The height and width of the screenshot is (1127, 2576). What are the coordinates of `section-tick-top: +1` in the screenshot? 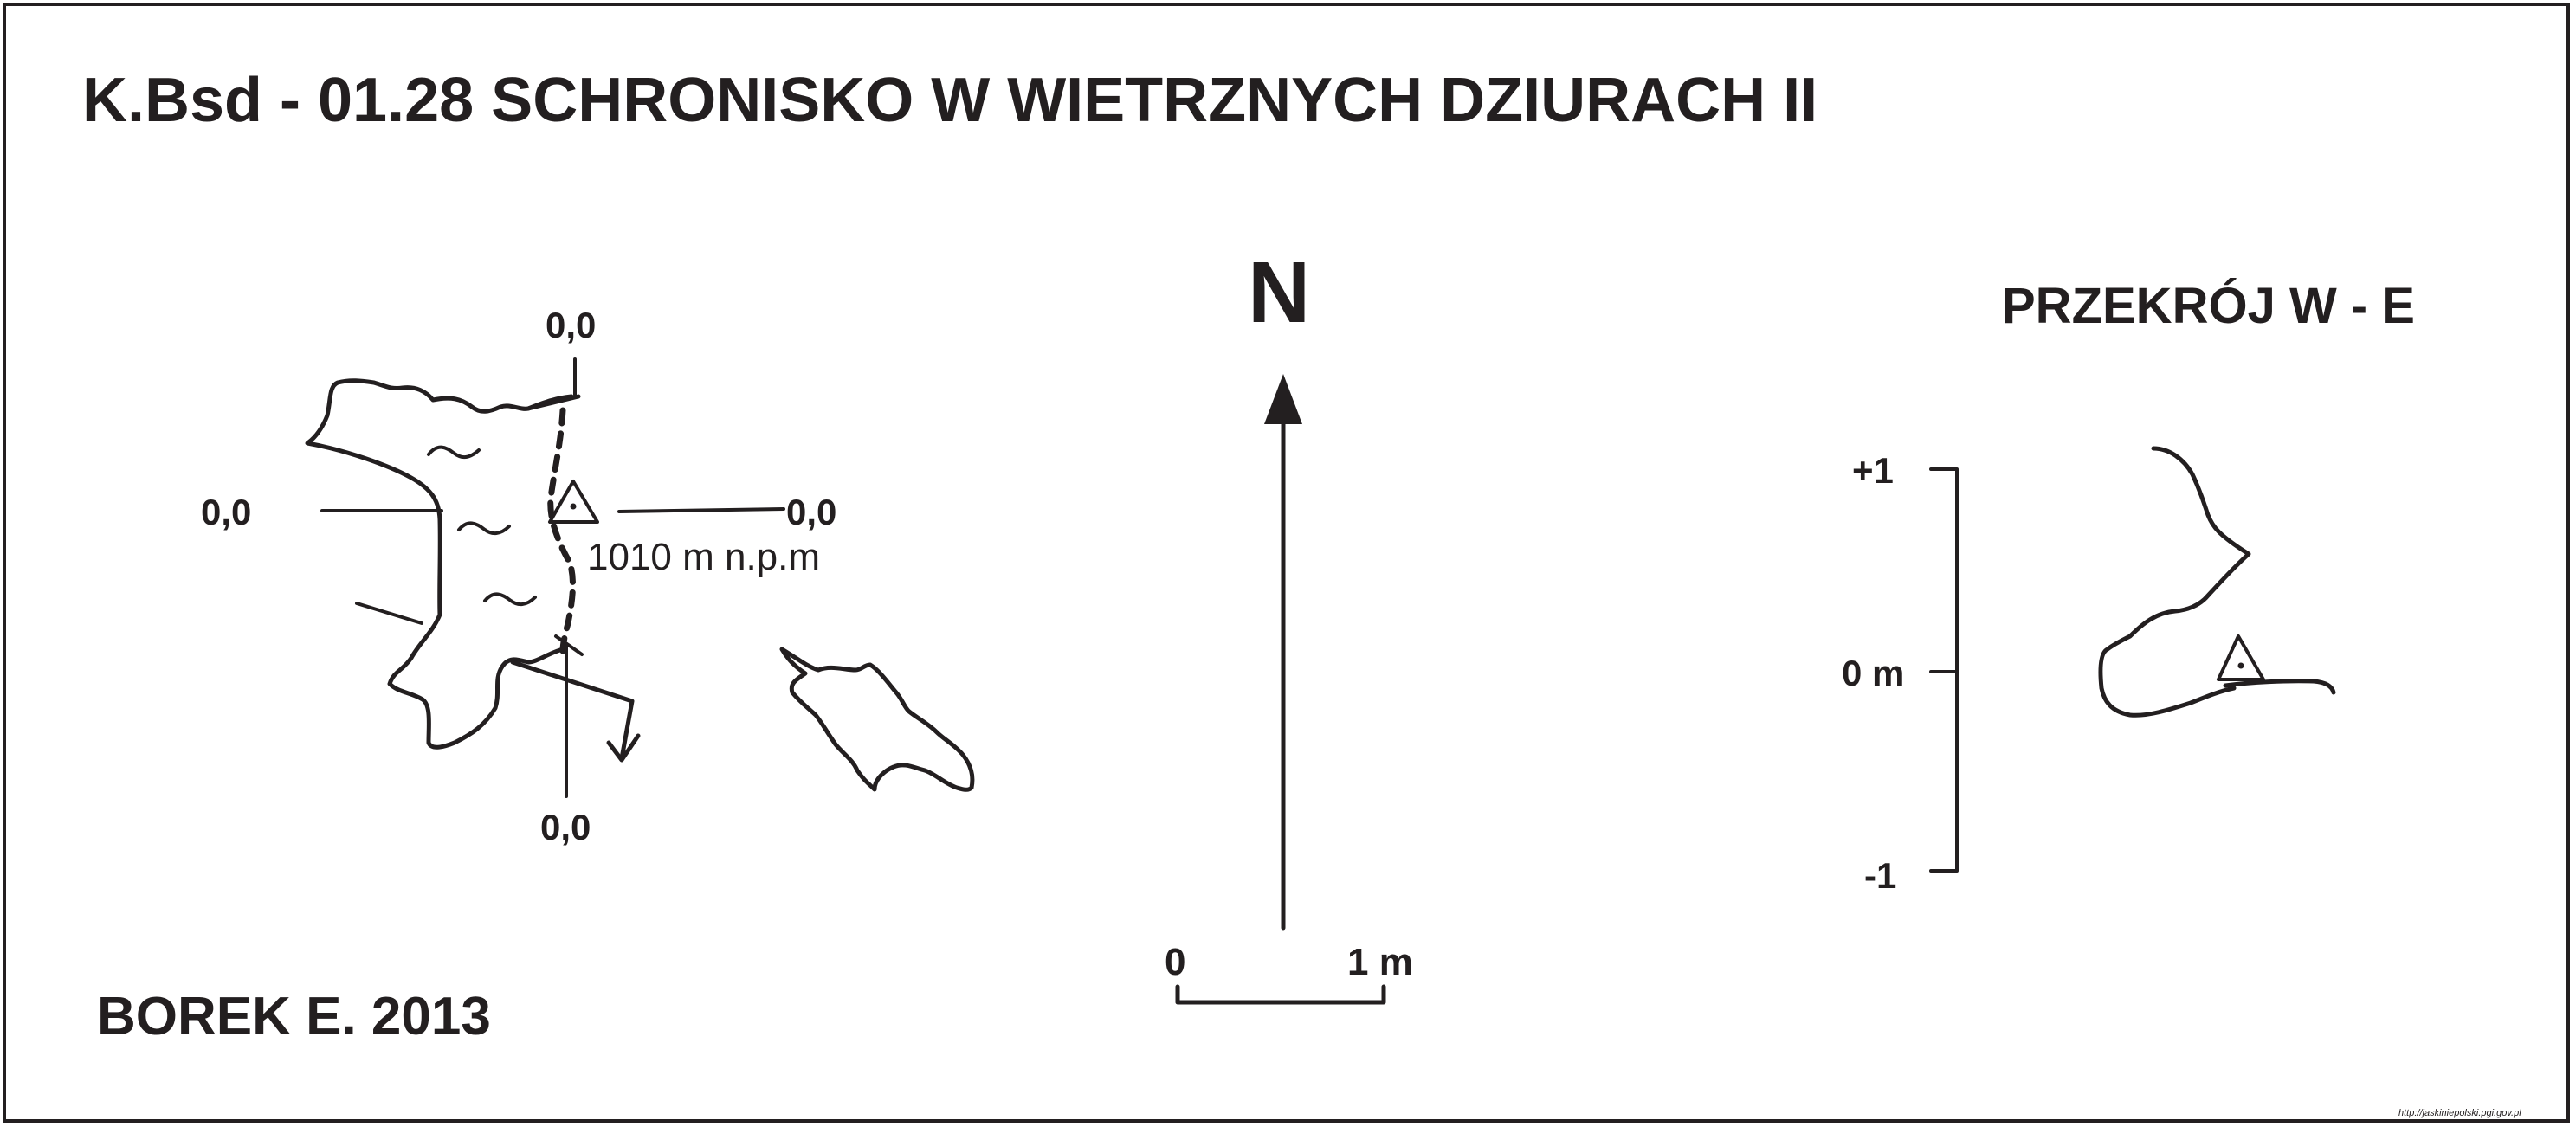 It's located at (1873, 470).